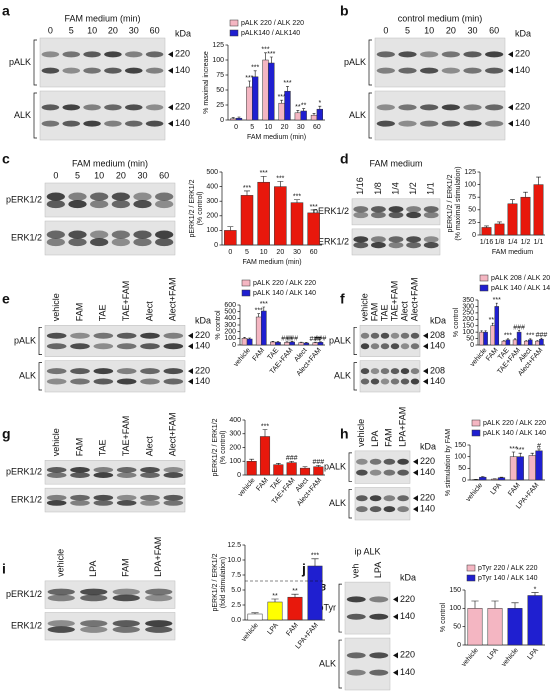 Image resolution: width=550 pixels, height=697 pixels. I want to click on y-tick-label: 100, so click(218, 60).